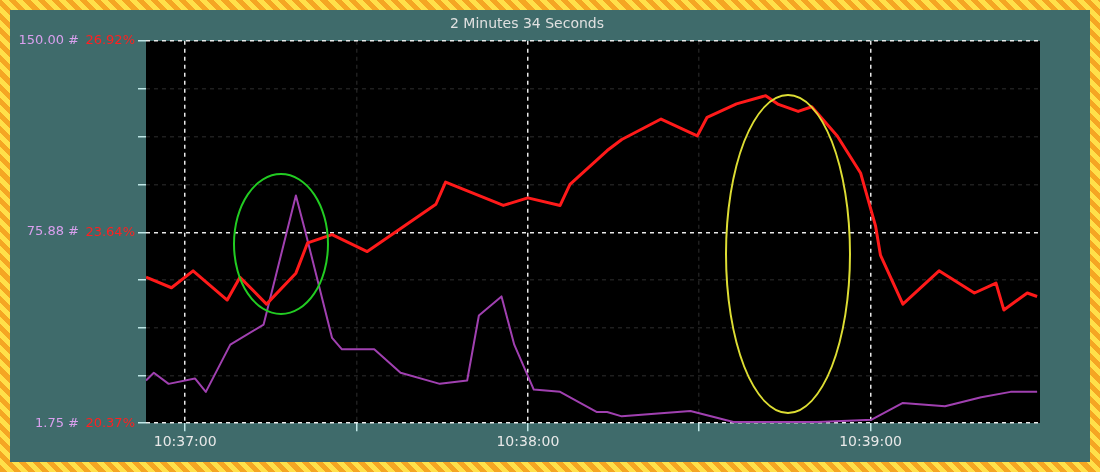  What do you see at coordinates (871, 441) in the screenshot?
I see `x-tick-label: 10:39:00` at bounding box center [871, 441].